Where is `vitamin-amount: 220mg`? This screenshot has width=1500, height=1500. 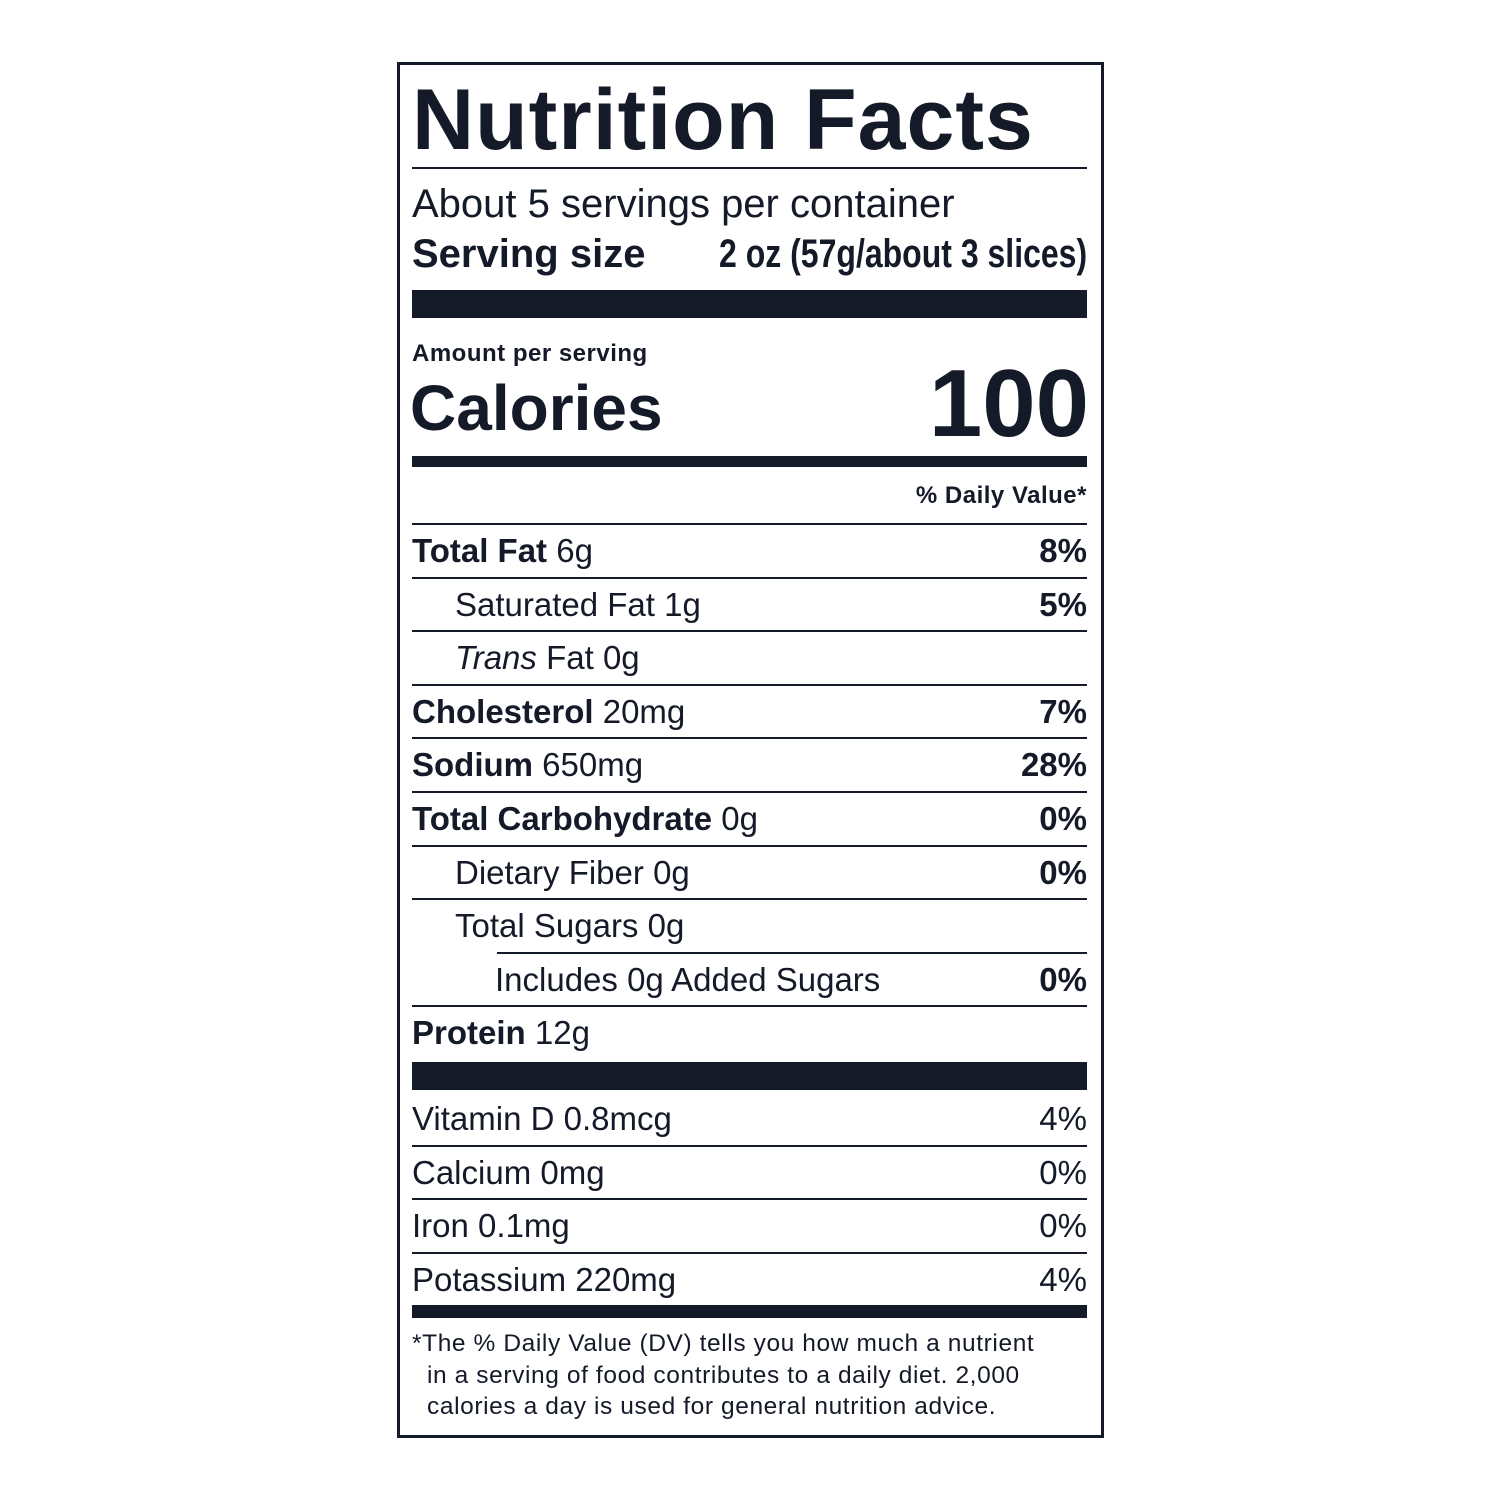 vitamin-amount: 220mg is located at coordinates (626, 1279).